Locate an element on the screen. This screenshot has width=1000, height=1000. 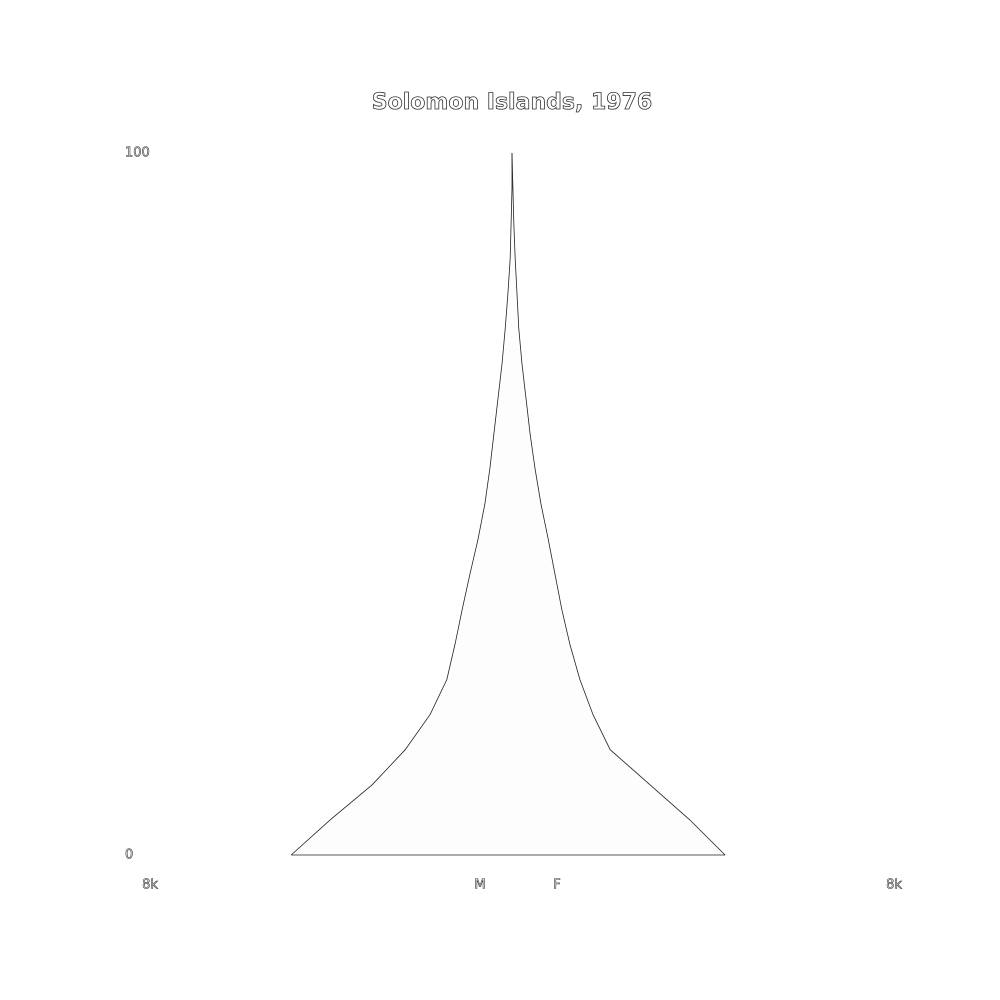
legend-label: M is located at coordinates (479, 885).